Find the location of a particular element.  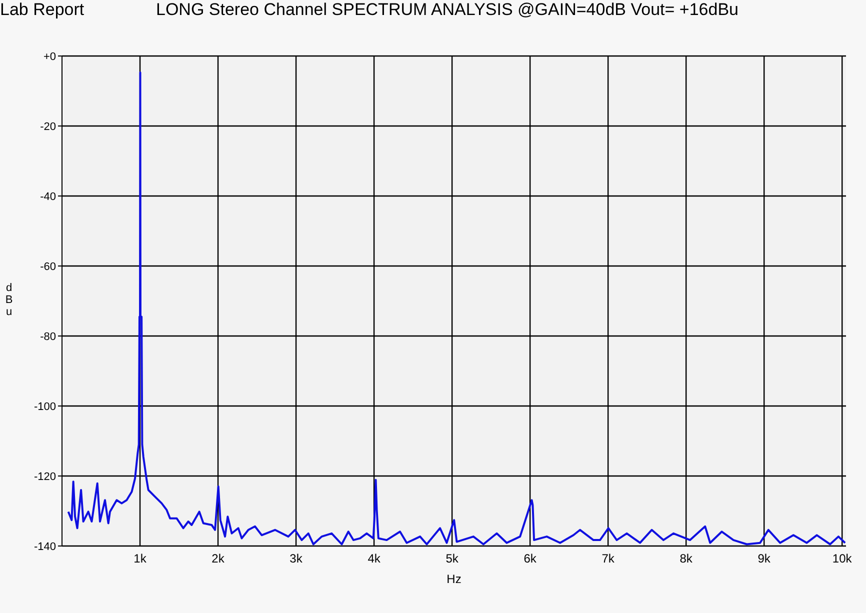

x-tick-label: 9k is located at coordinates (765, 559).